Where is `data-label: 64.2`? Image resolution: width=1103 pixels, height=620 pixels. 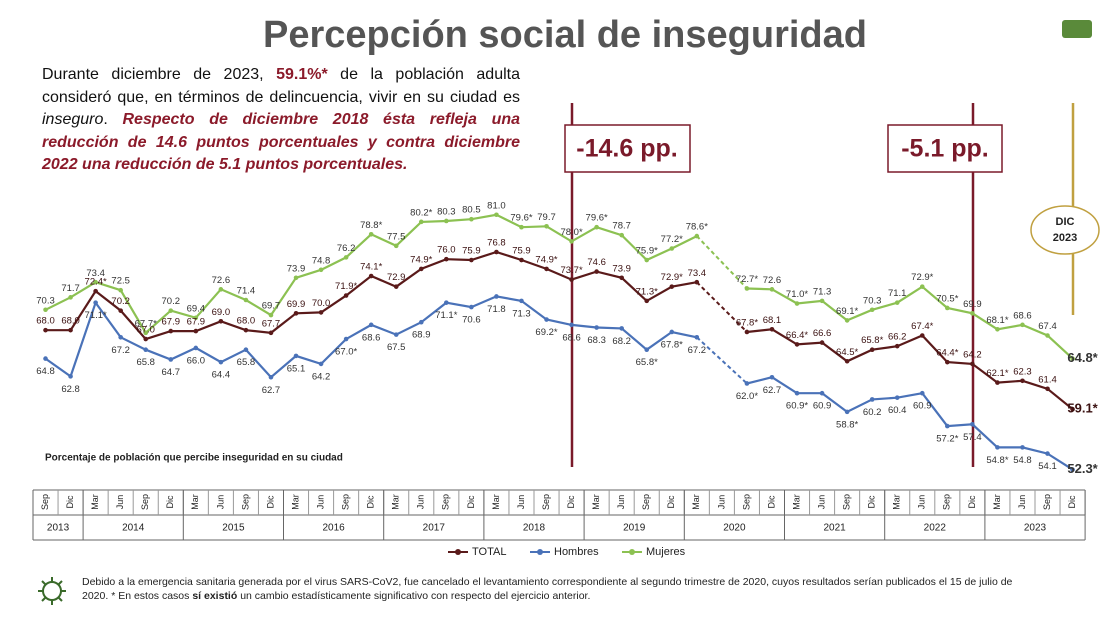 data-label: 64.2 is located at coordinates (972, 354).